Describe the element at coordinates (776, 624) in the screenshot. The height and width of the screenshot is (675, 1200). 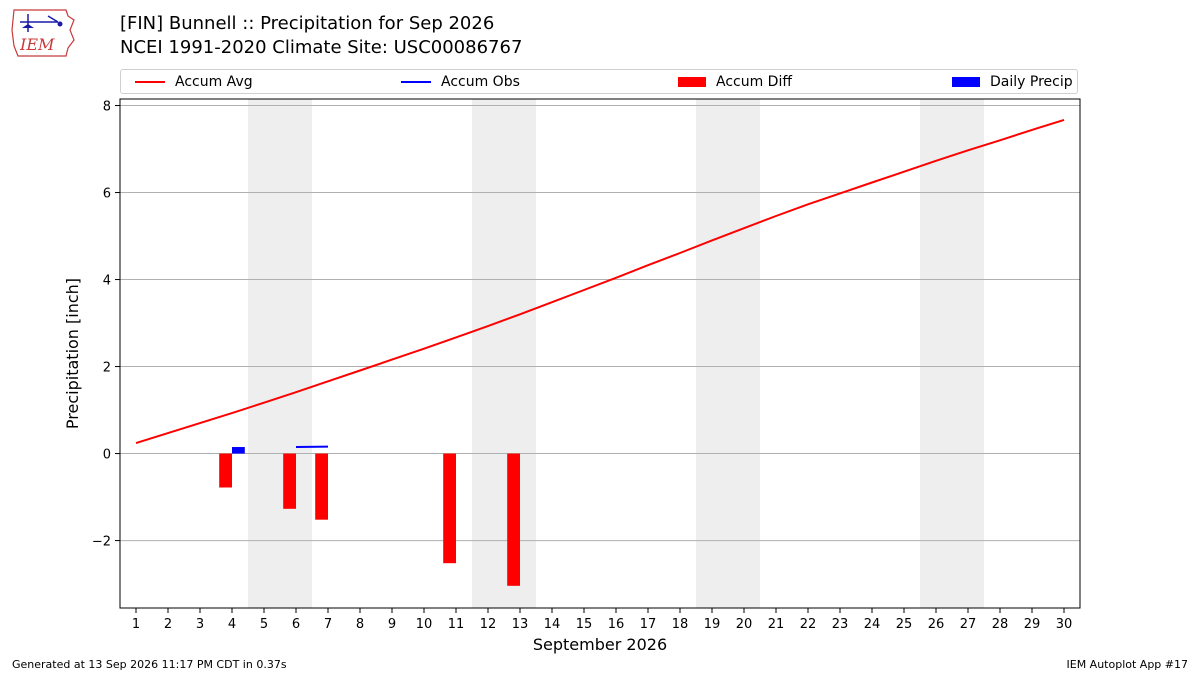
I see `x-tick-label: 21` at that location.